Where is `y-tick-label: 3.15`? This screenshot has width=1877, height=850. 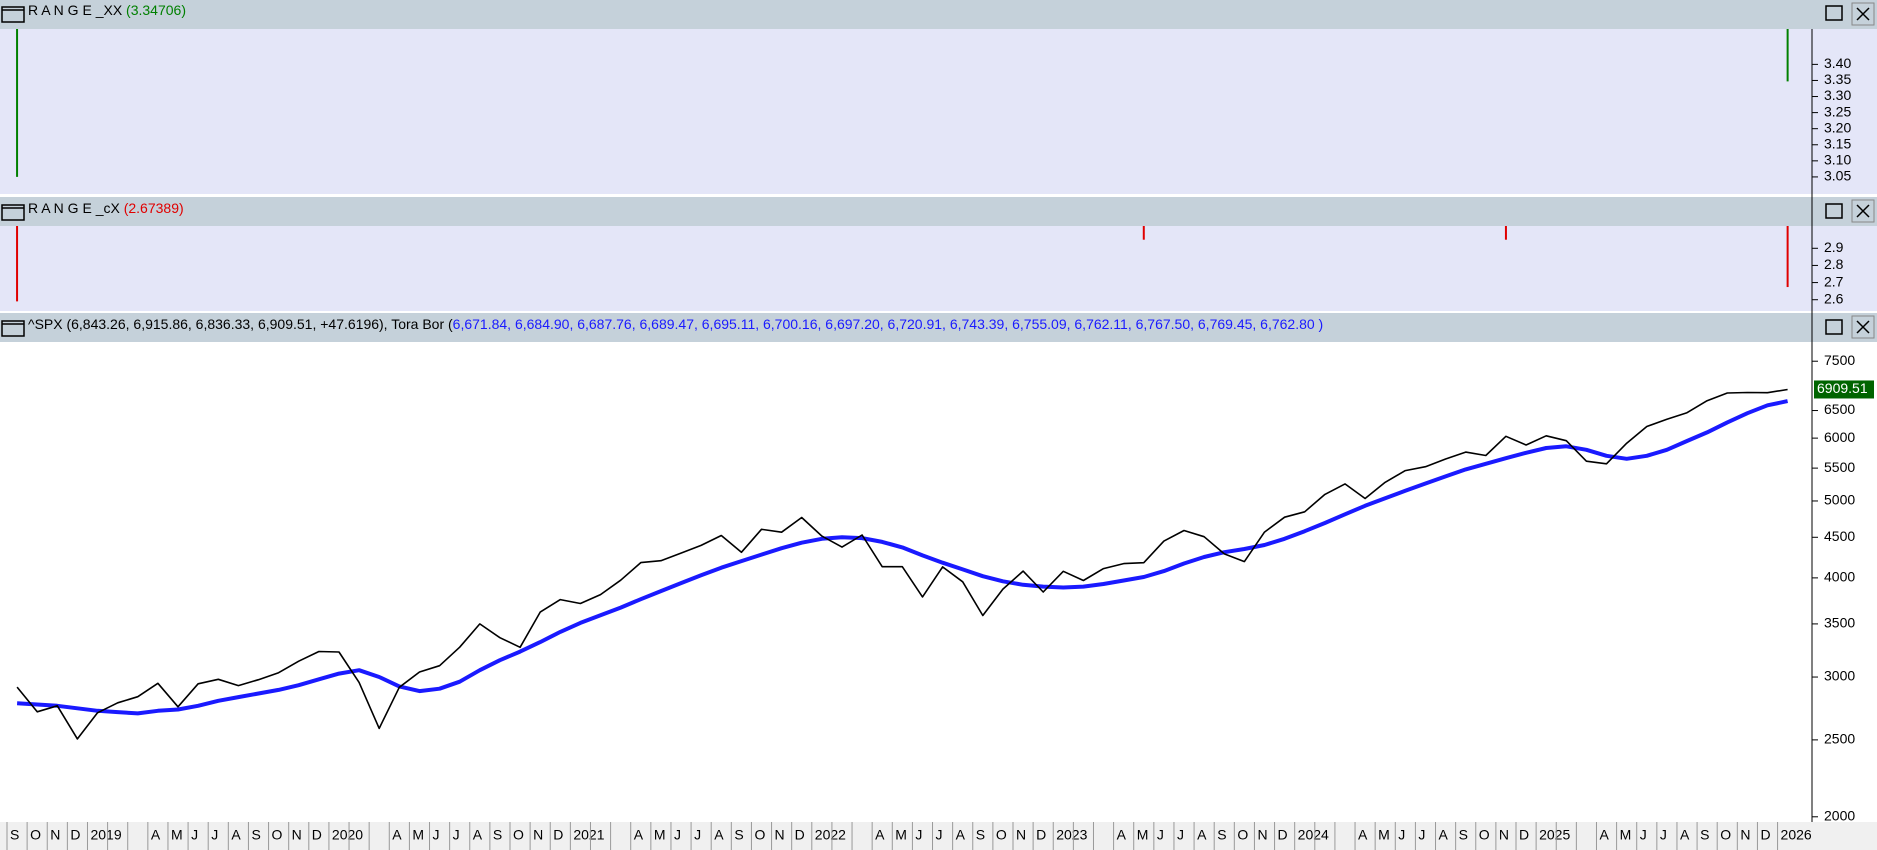
y-tick-label: 3.15 is located at coordinates (1837, 143).